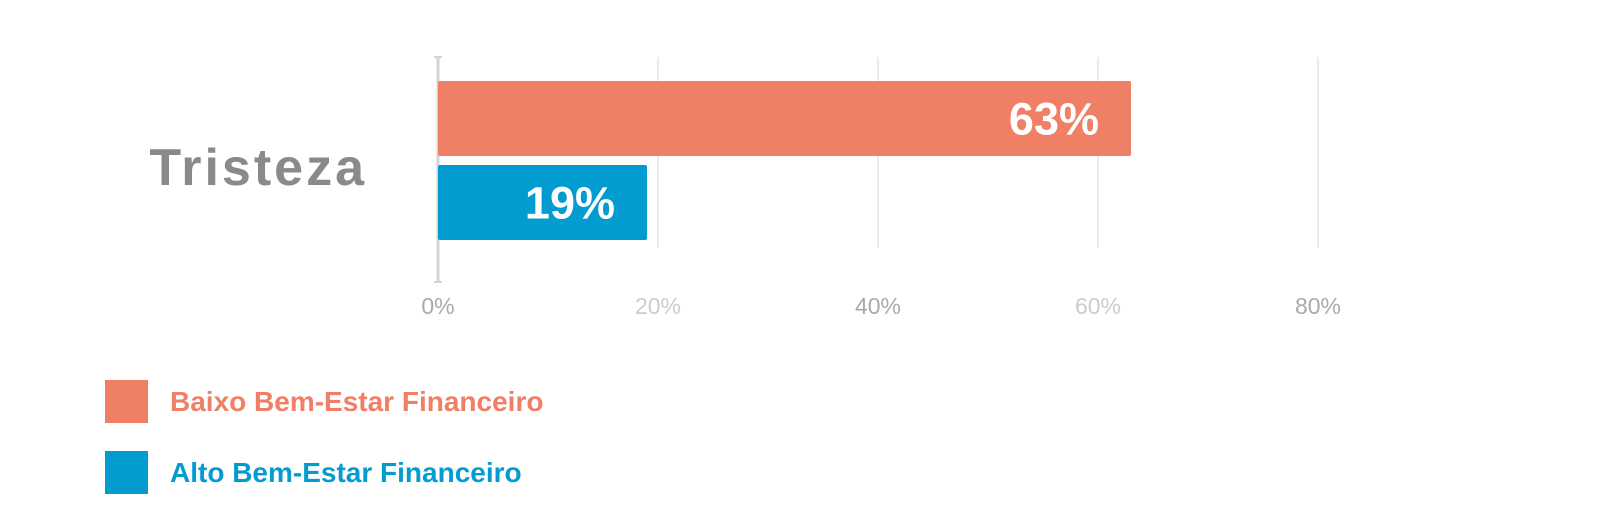  I want to click on bars, so click(784, 160).